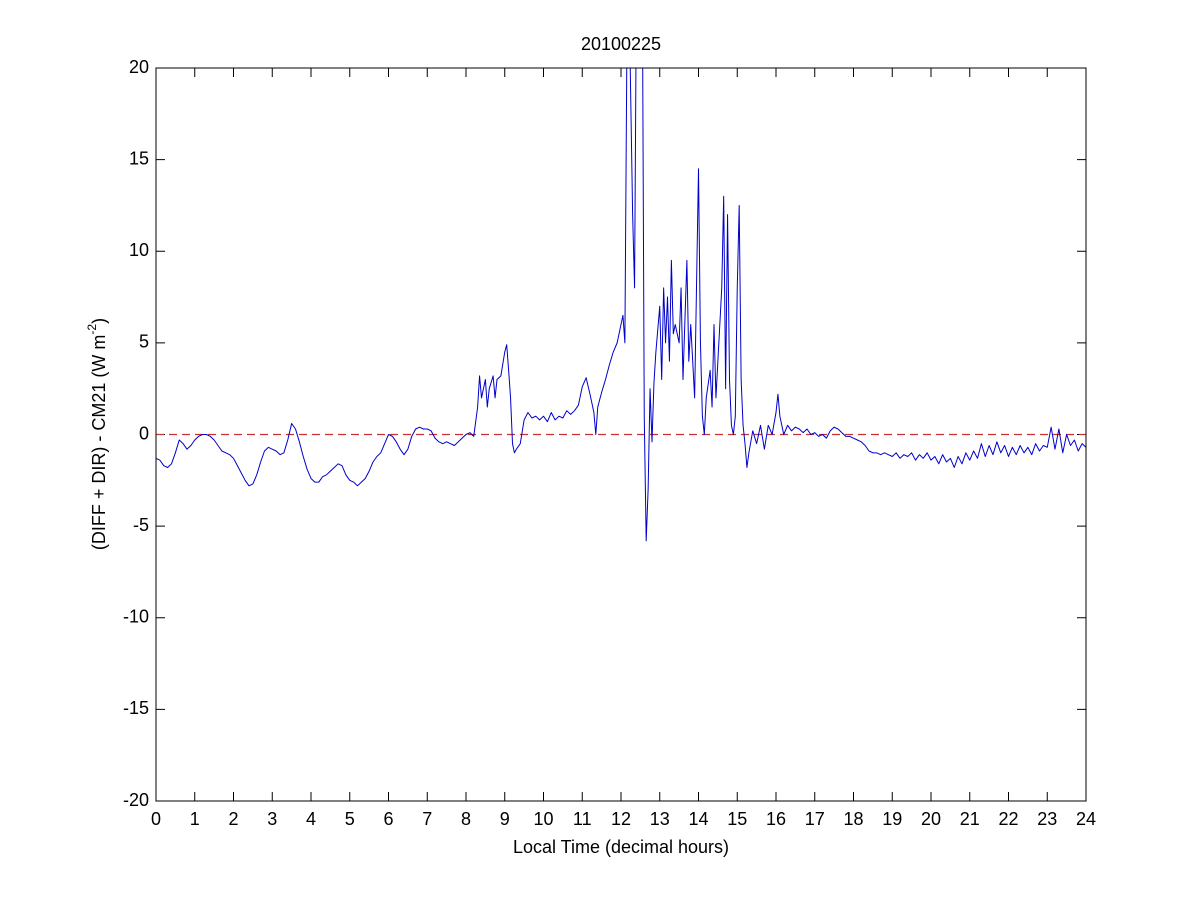  Describe the element at coordinates (233, 819) in the screenshot. I see `x-tick-label: 2` at that location.